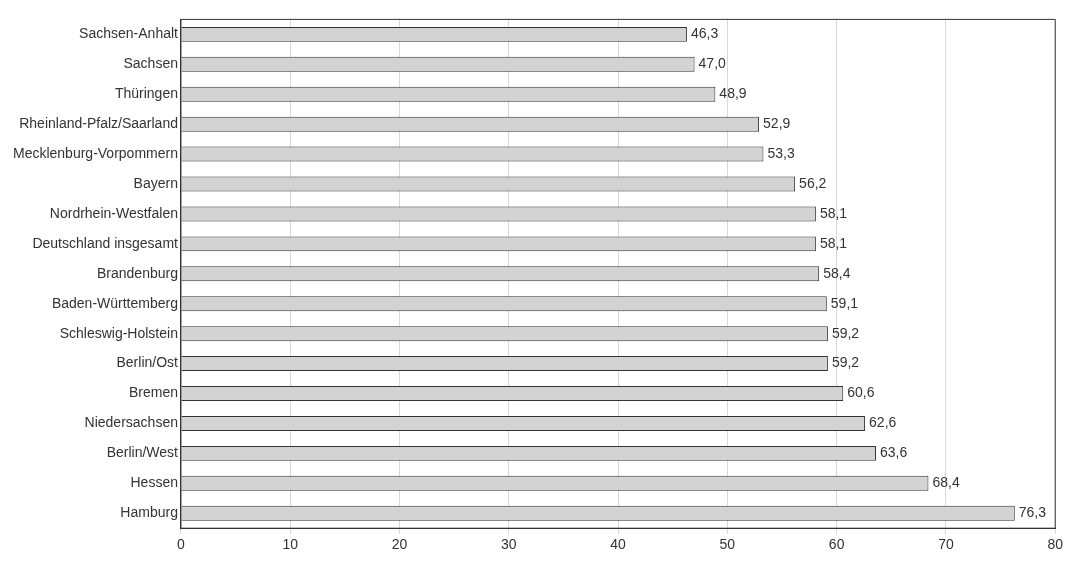 The height and width of the screenshot is (567, 1074). Describe the element at coordinates (1032, 512) in the screenshot. I see `data-label: 76,3` at that location.